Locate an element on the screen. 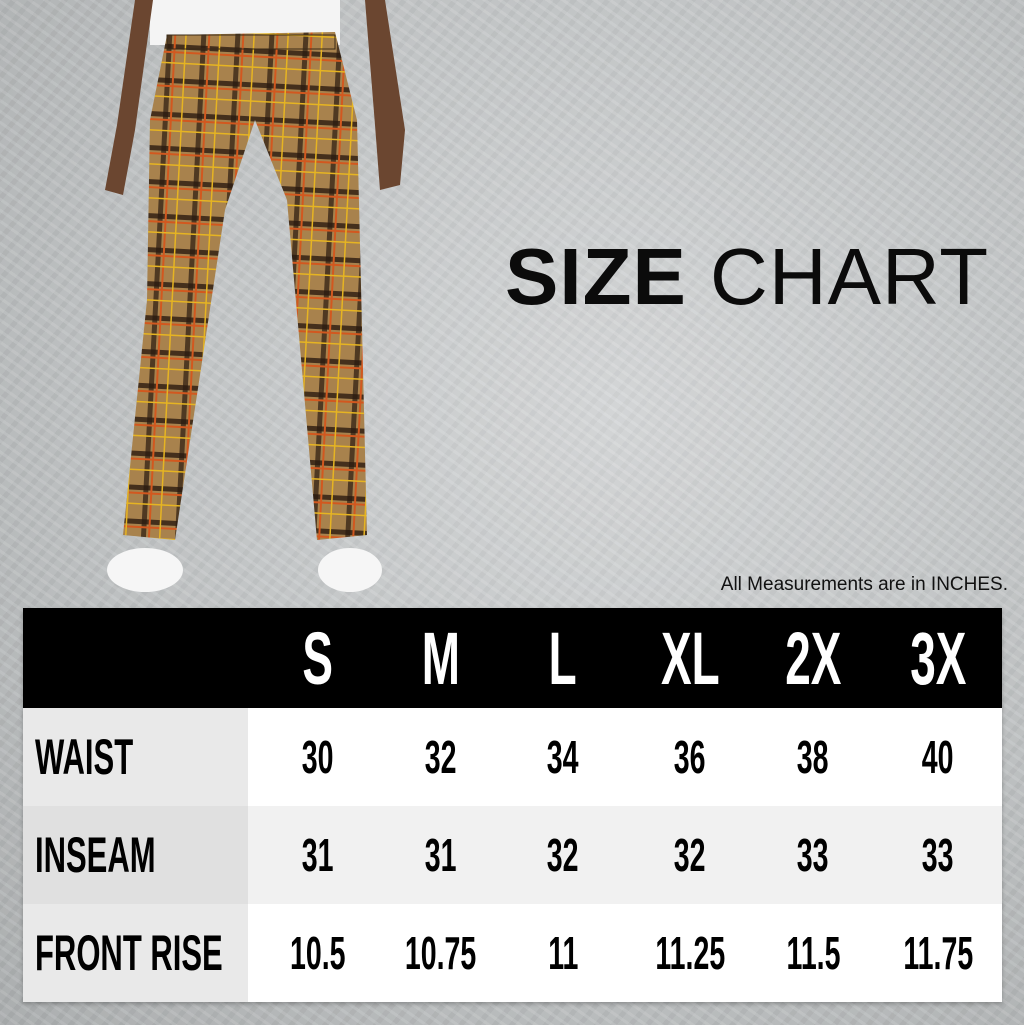  table-cell: 11.25 is located at coordinates (690, 953).